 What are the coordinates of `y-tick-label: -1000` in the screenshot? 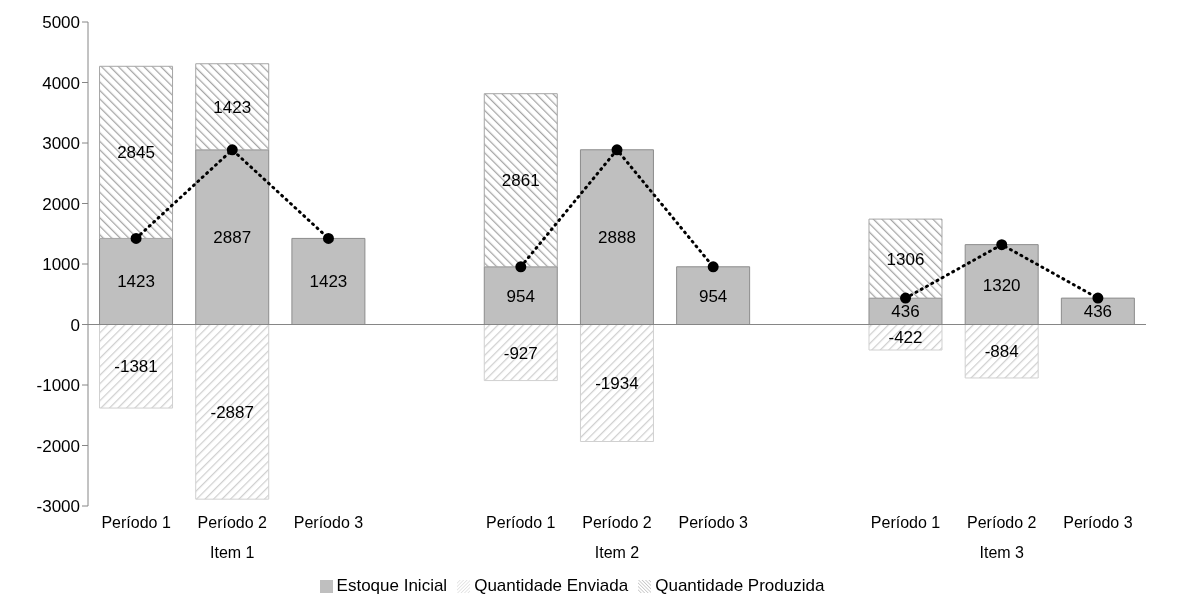 It's located at (58, 386).